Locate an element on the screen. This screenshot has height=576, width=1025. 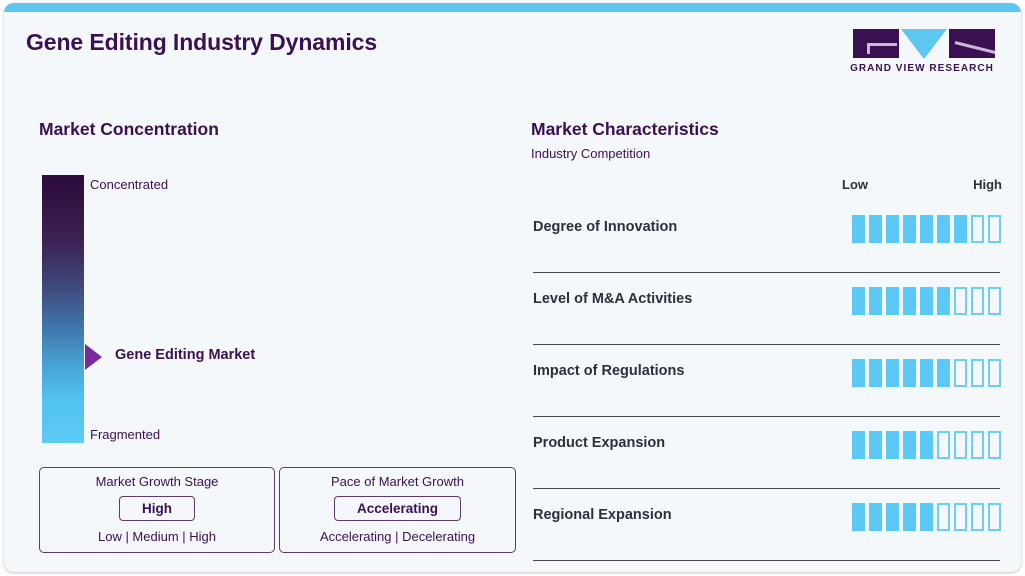
characteristic-row: Product Expansion is located at coordinates (767, 453).